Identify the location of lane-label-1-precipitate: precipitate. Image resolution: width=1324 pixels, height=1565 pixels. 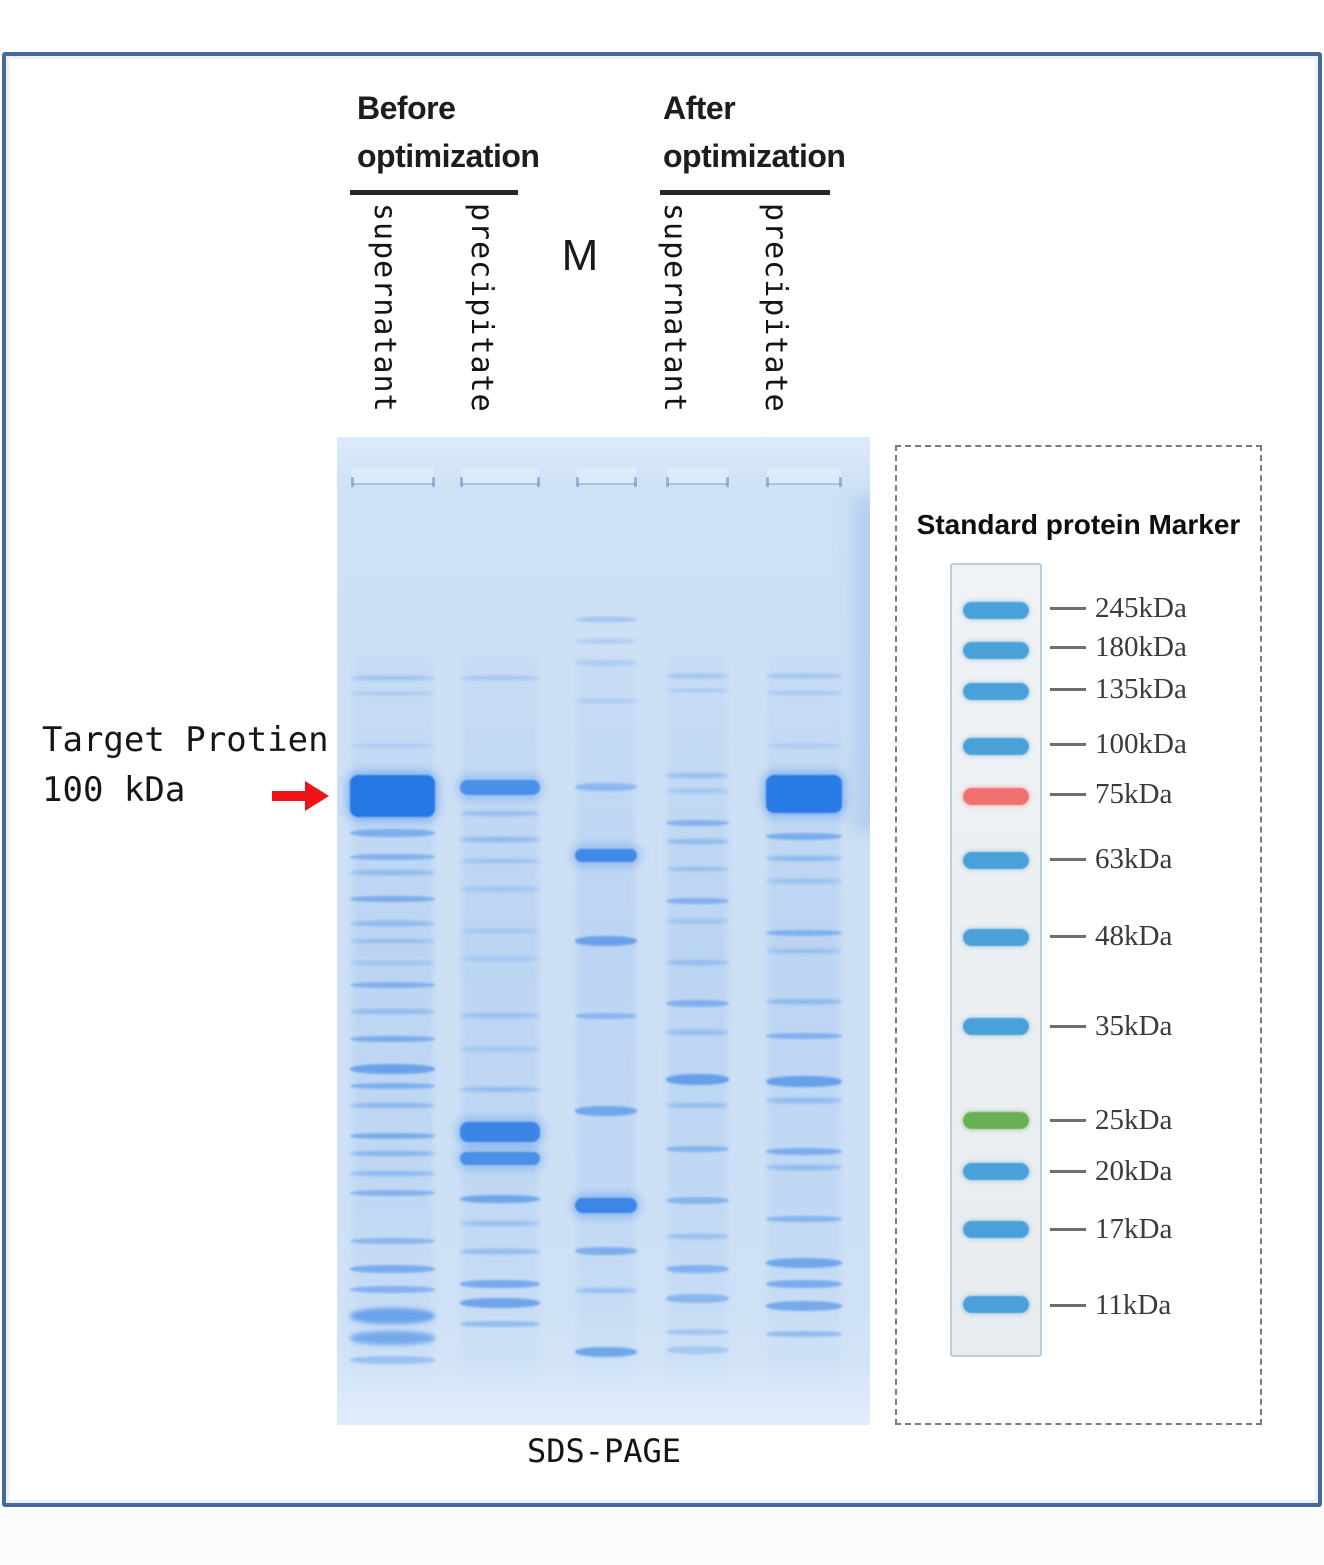
(481, 308).